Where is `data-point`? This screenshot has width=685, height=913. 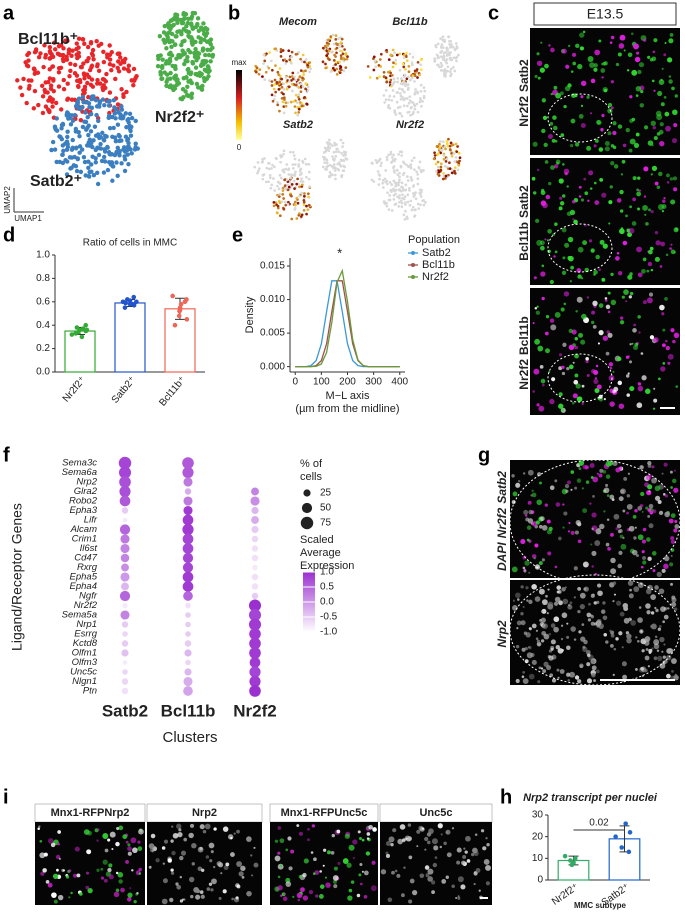
data-point is located at coordinates (175, 325).